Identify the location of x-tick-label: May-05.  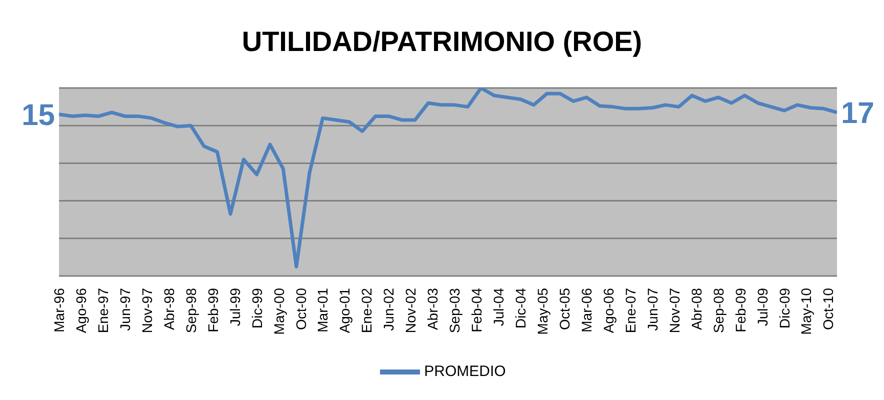
(542, 311).